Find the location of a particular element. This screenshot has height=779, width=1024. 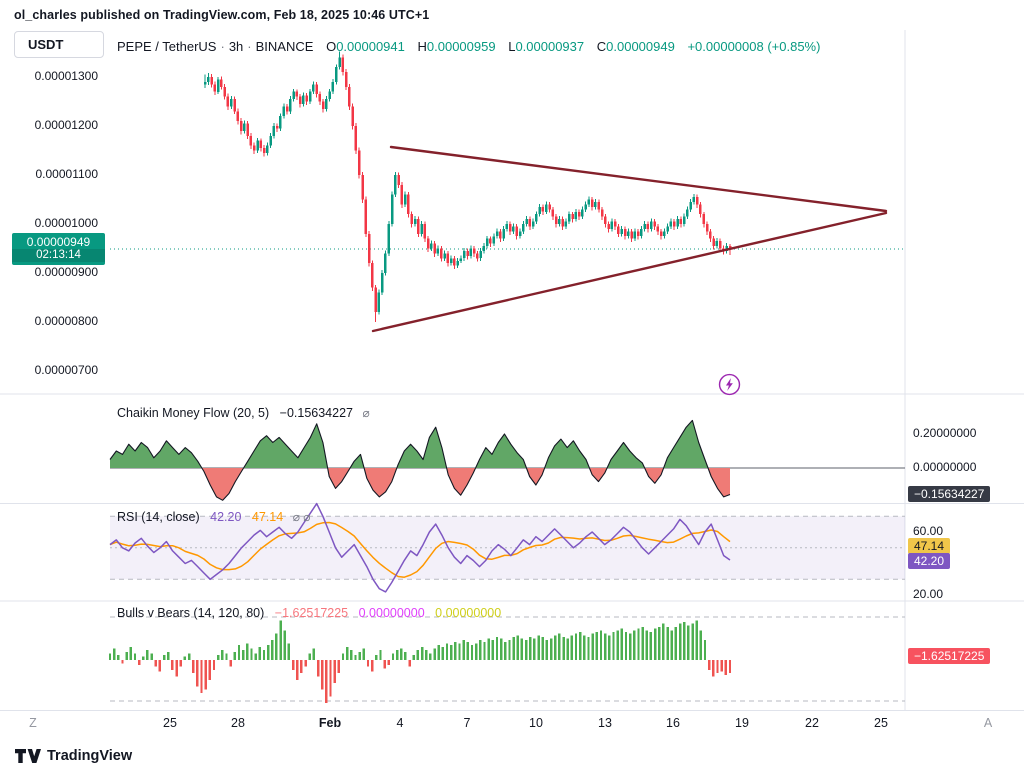

rsi-value: 42.20 is located at coordinates (226, 517).